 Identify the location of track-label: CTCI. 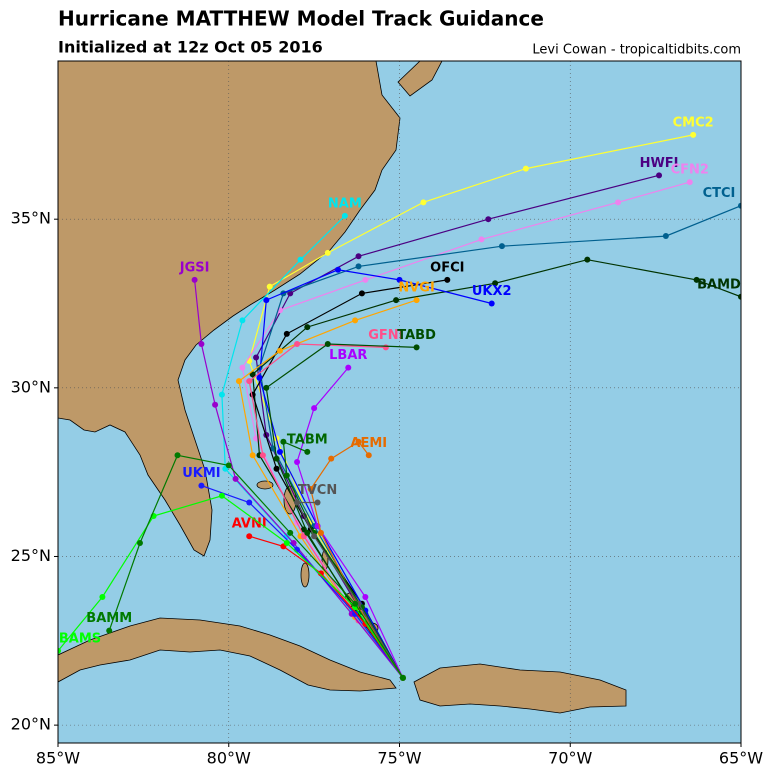
(719, 193).